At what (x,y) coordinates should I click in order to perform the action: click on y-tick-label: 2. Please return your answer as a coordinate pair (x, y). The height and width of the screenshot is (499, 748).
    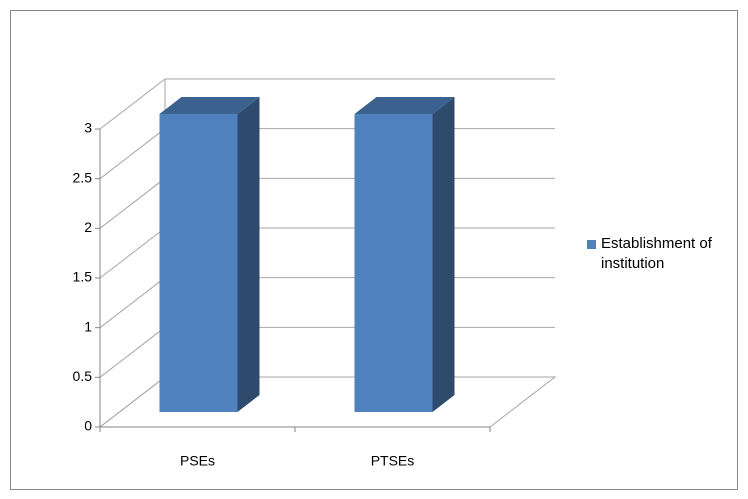
    Looking at the image, I should click on (88, 227).